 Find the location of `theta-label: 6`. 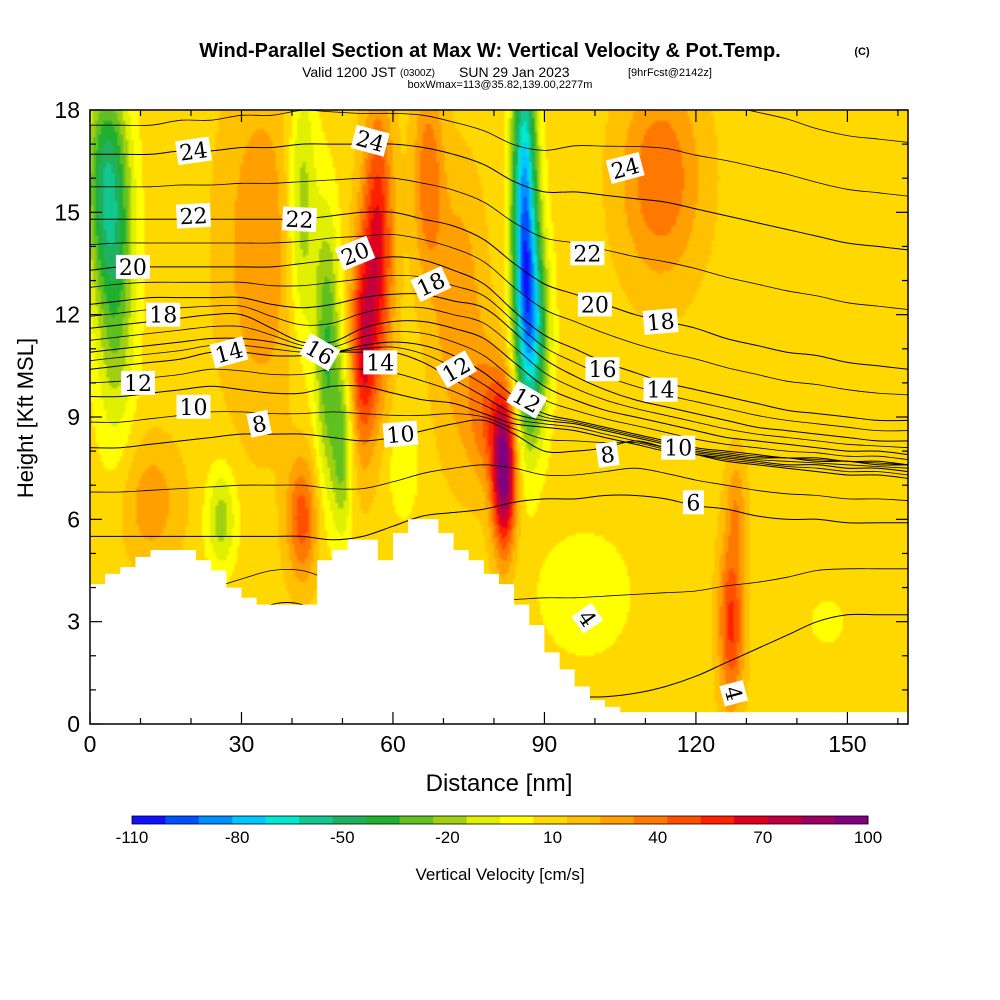

theta-label: 6 is located at coordinates (693, 503).